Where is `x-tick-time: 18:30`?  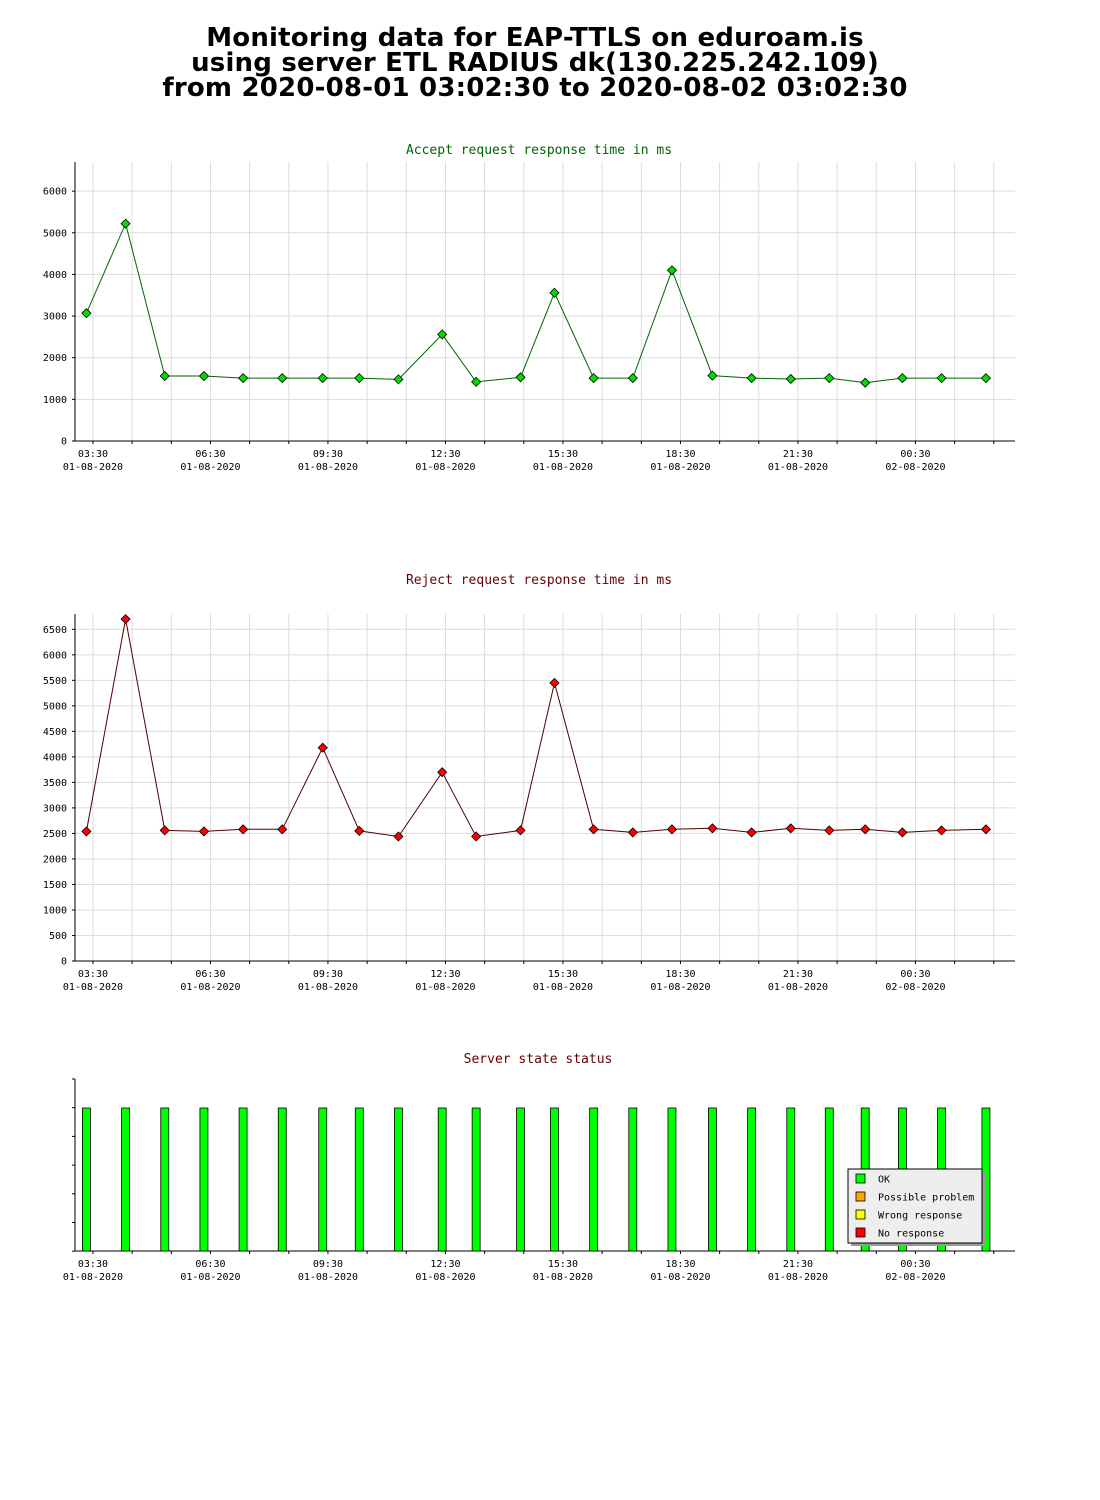
x-tick-time: 18:30 is located at coordinates (680, 974).